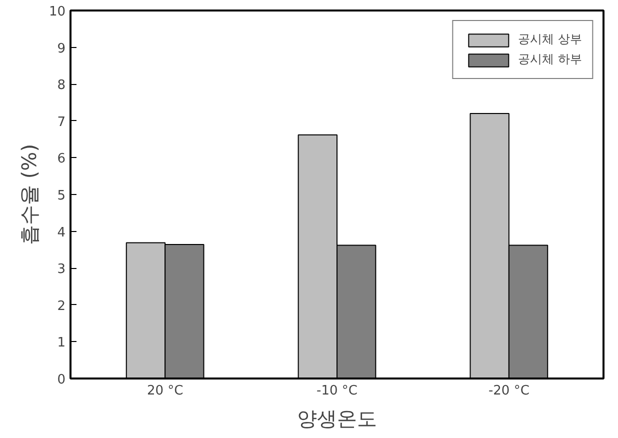  Describe the element at coordinates (61, 343) in the screenshot. I see `y-tick-label: 1` at that location.